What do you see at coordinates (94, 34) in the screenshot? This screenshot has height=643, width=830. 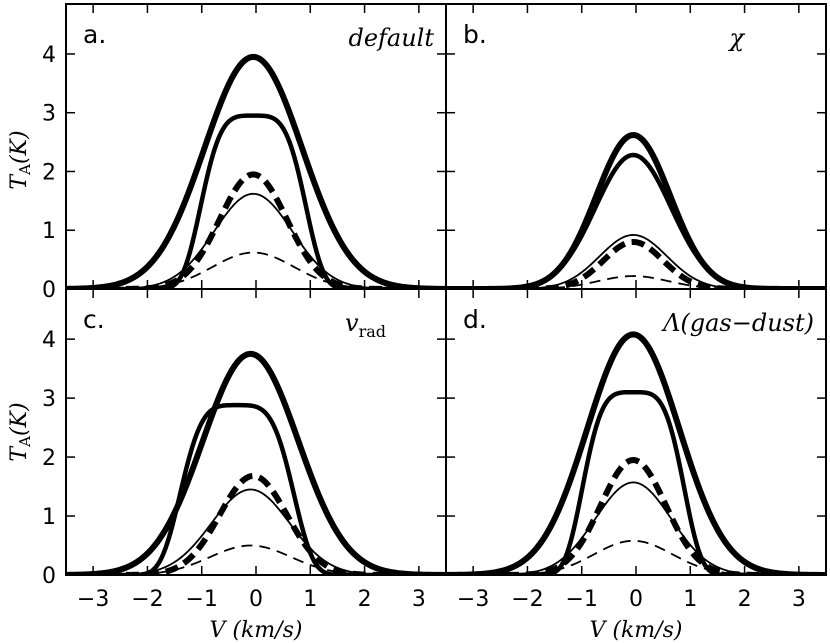 I see `panel-letter: a.` at bounding box center [94, 34].